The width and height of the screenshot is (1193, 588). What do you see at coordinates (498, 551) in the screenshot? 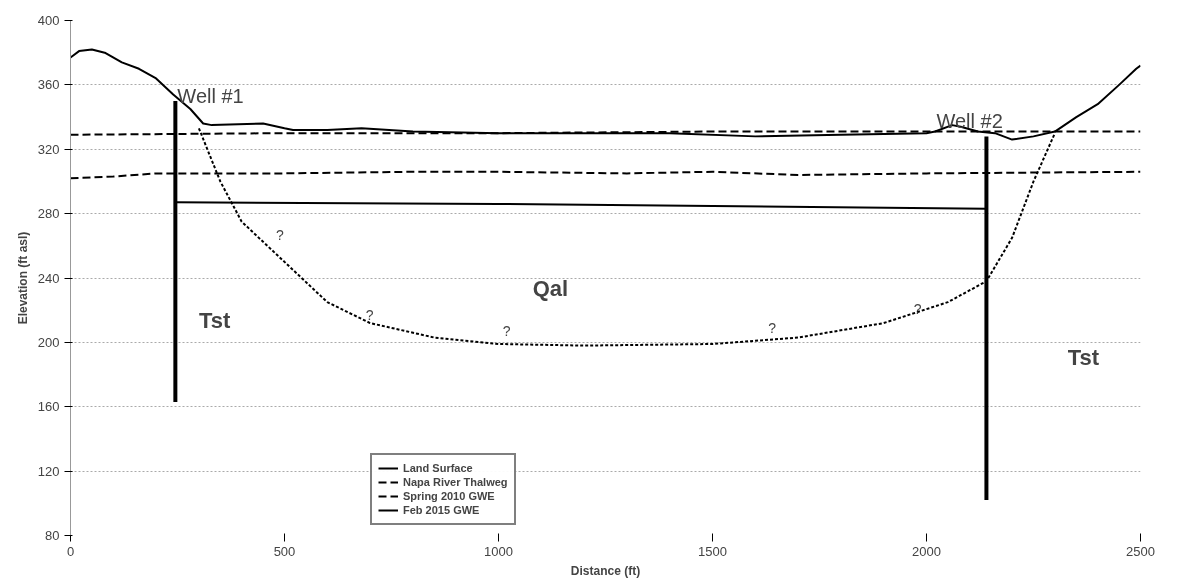
I see `x-tick-label: 1000` at bounding box center [498, 551].